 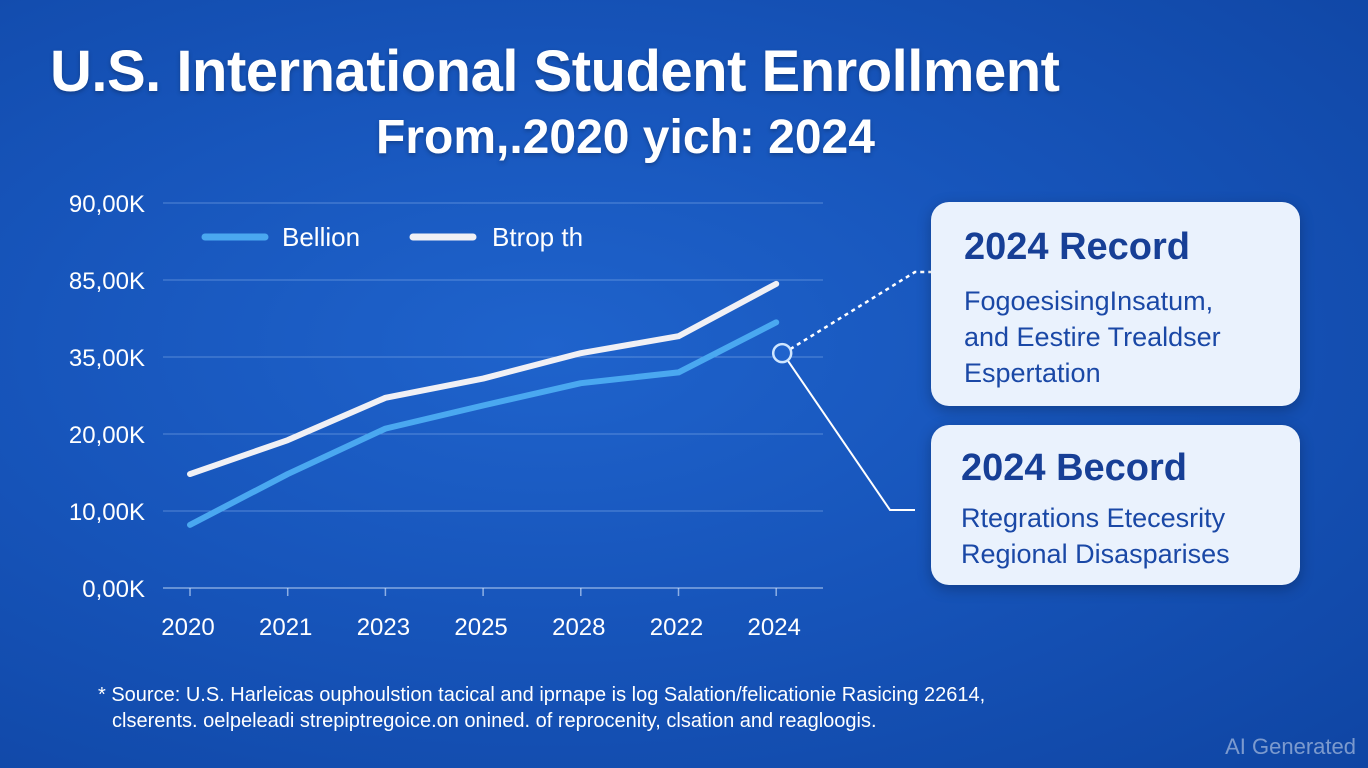 What do you see at coordinates (285, 627) in the screenshot?
I see `x-tick-label: 2021` at bounding box center [285, 627].